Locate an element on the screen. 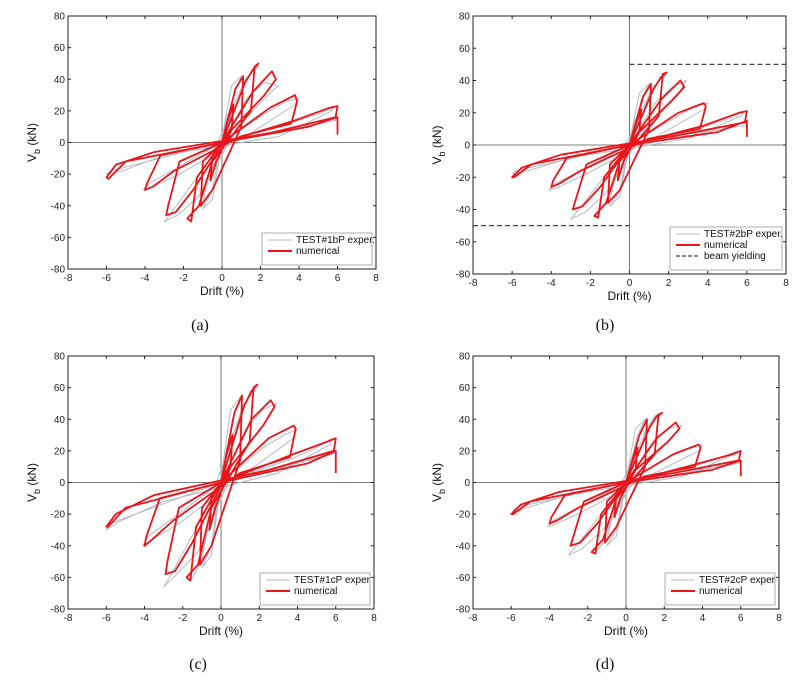  panel-caption: (b) is located at coordinates (605, 325).